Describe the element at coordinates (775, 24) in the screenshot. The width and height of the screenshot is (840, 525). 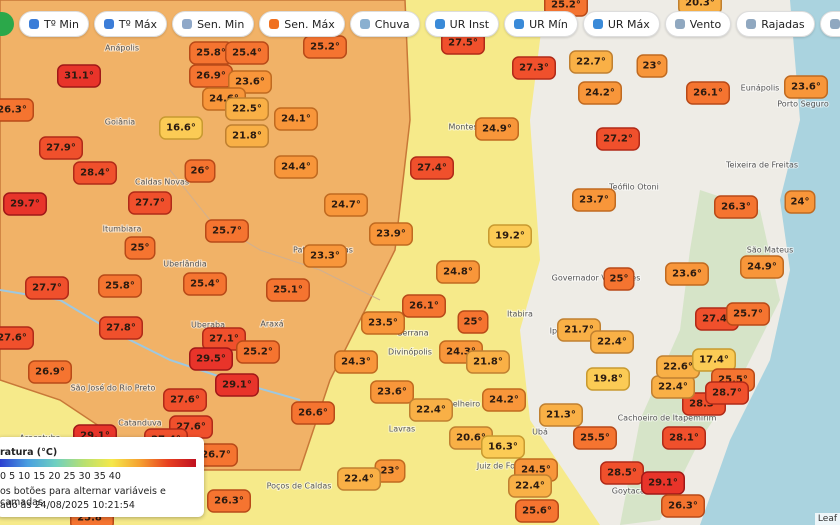
I see `layer-button: Rajadas` at that location.